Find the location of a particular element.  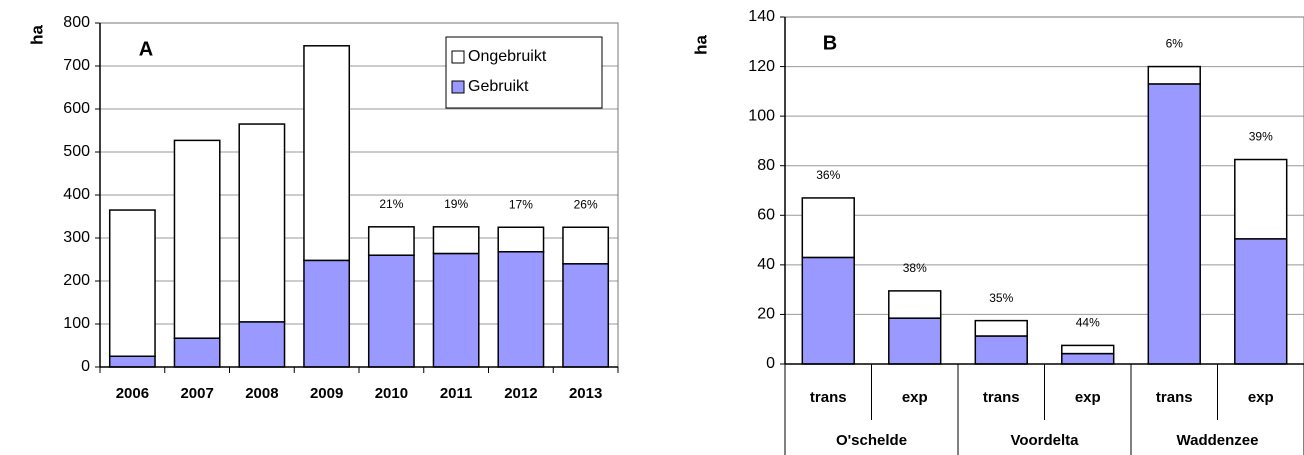

bar-label: 6% is located at coordinates (1175, 44).